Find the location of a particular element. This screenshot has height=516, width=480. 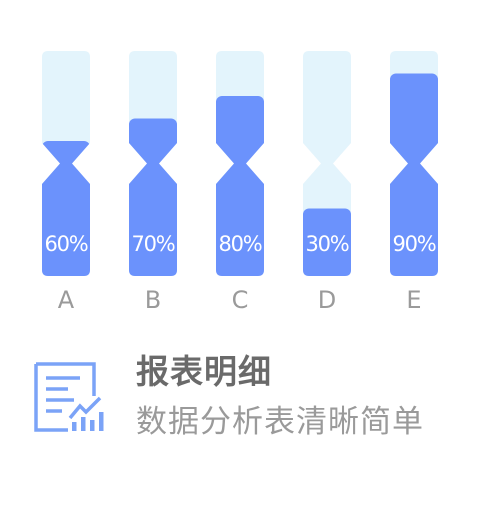

value-label-D: 30% is located at coordinates (326, 244).